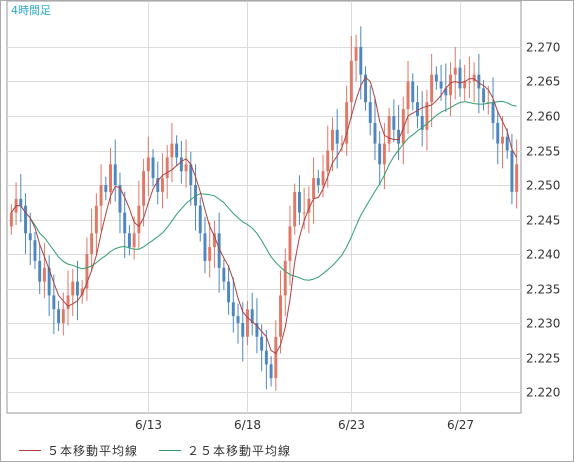  Describe the element at coordinates (30, 450) in the screenshot. I see `legend-swatch-ma5` at that location.